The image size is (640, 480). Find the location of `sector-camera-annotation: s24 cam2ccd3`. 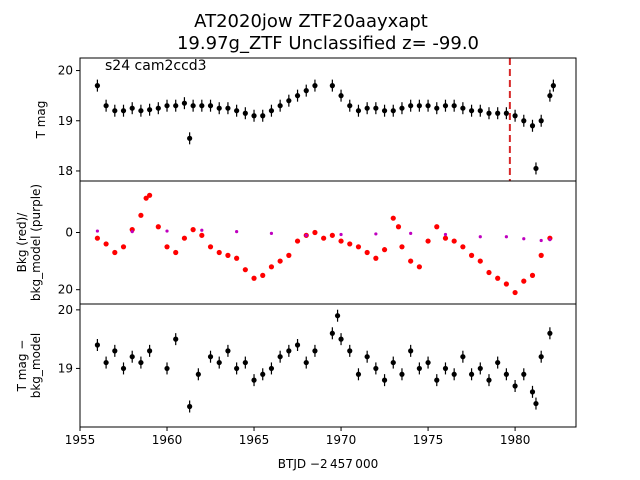

sector-camera-annotation: s24 cam2ccd3 is located at coordinates (156, 66).